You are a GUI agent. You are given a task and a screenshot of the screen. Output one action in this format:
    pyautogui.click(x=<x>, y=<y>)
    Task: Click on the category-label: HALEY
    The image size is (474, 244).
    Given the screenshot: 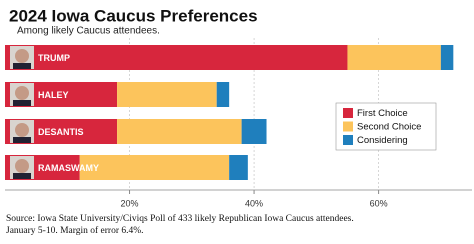 What is the action you would take?
    pyautogui.click(x=53, y=95)
    